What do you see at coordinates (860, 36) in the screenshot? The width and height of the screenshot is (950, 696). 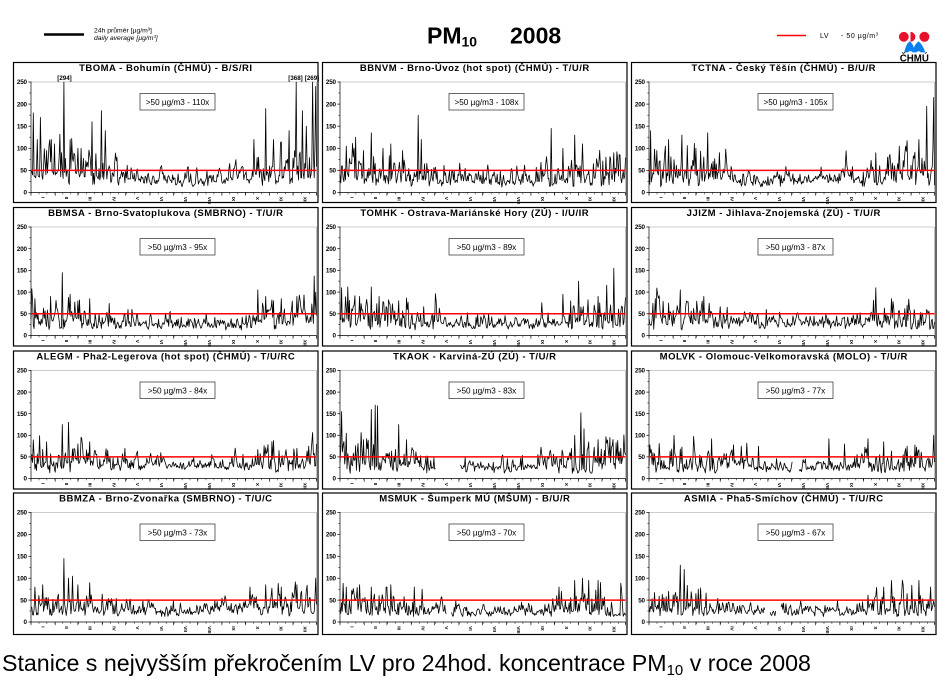 I see `svg-text: - 50 µg/m3` at bounding box center [860, 36].